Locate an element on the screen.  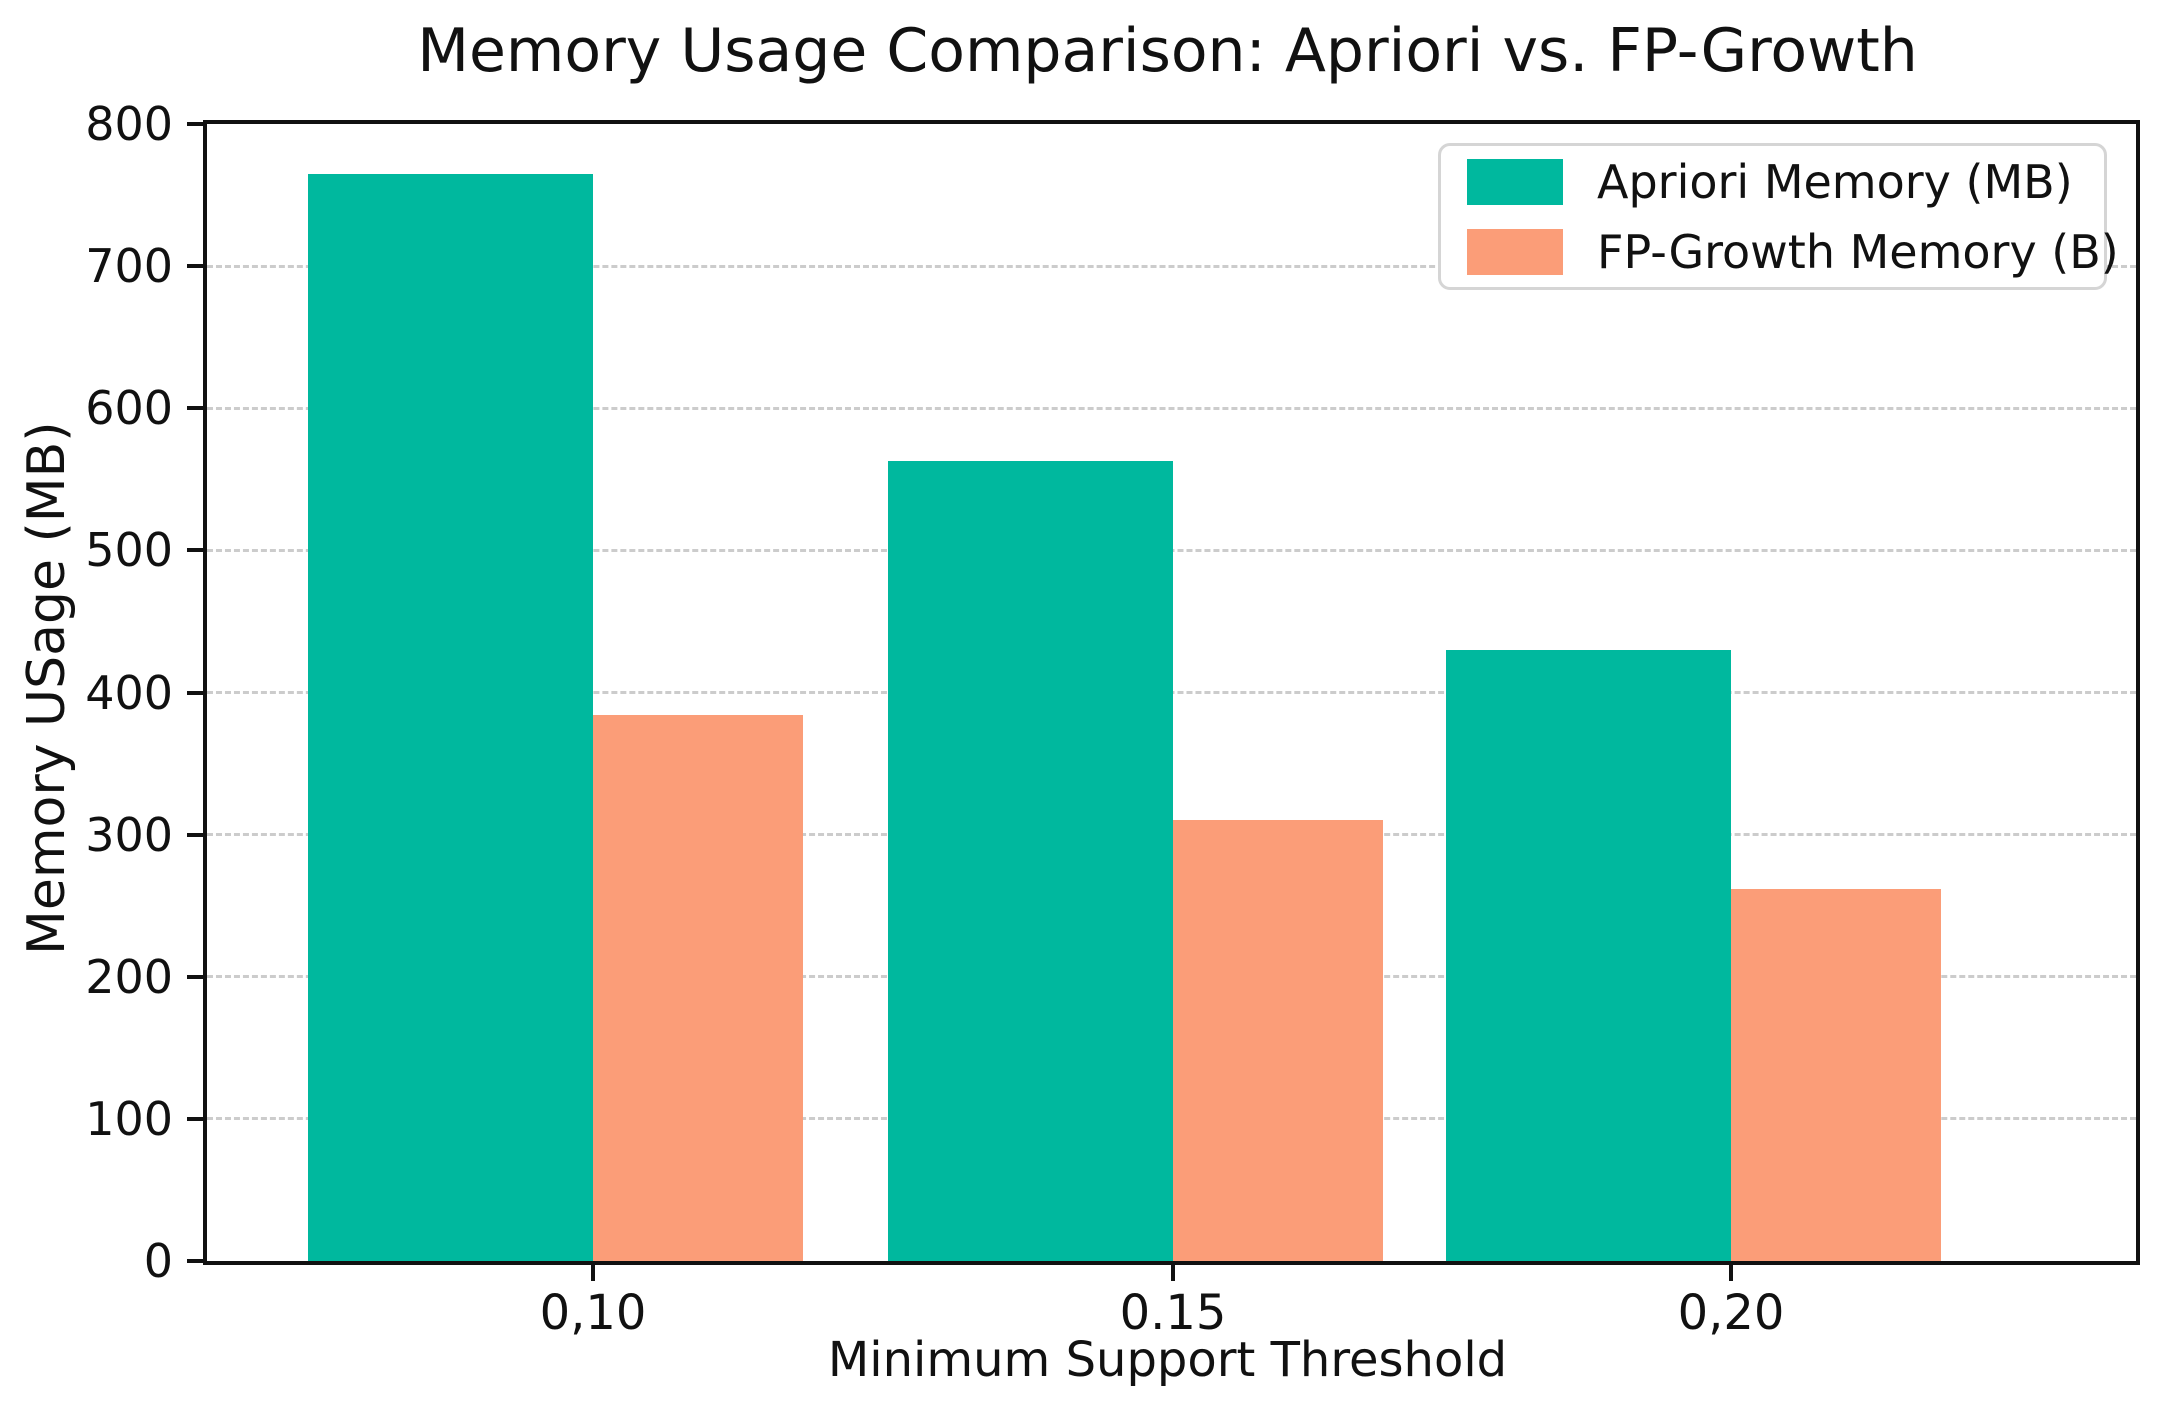
legend: Apriori Memory (MB) FP-Growth Memory (B) is located at coordinates (1778, 216).